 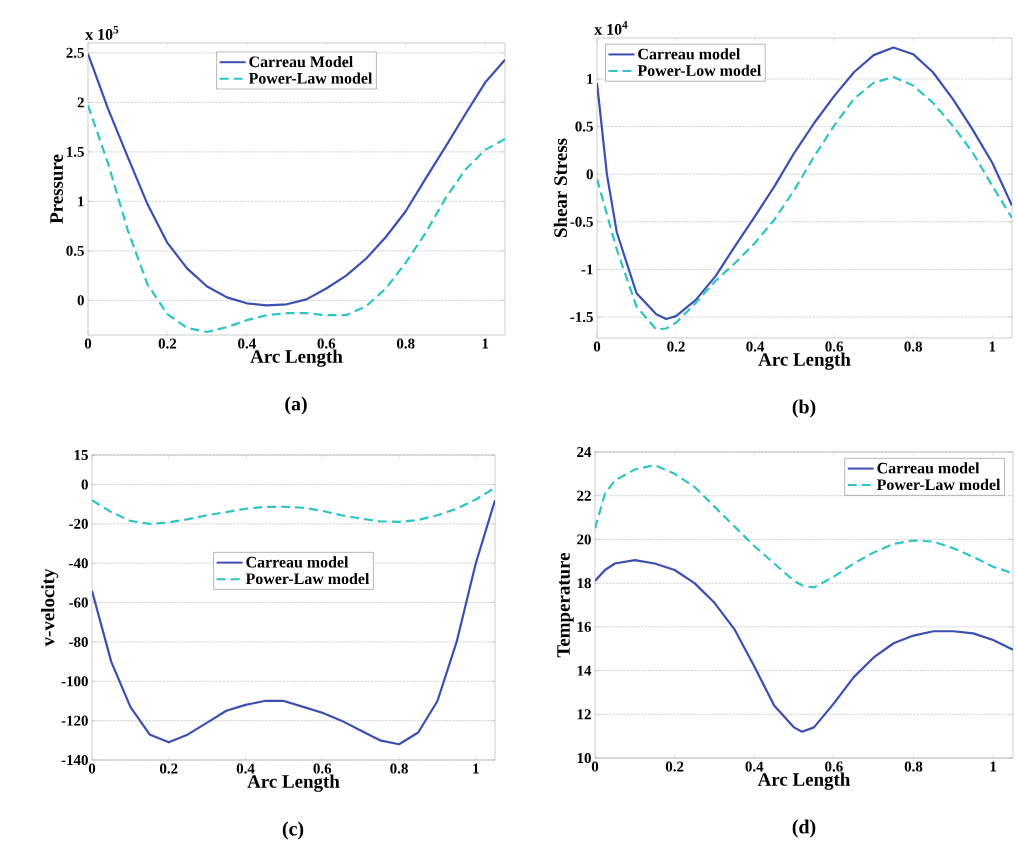 What do you see at coordinates (296, 405) in the screenshot?
I see `text: (a)` at bounding box center [296, 405].